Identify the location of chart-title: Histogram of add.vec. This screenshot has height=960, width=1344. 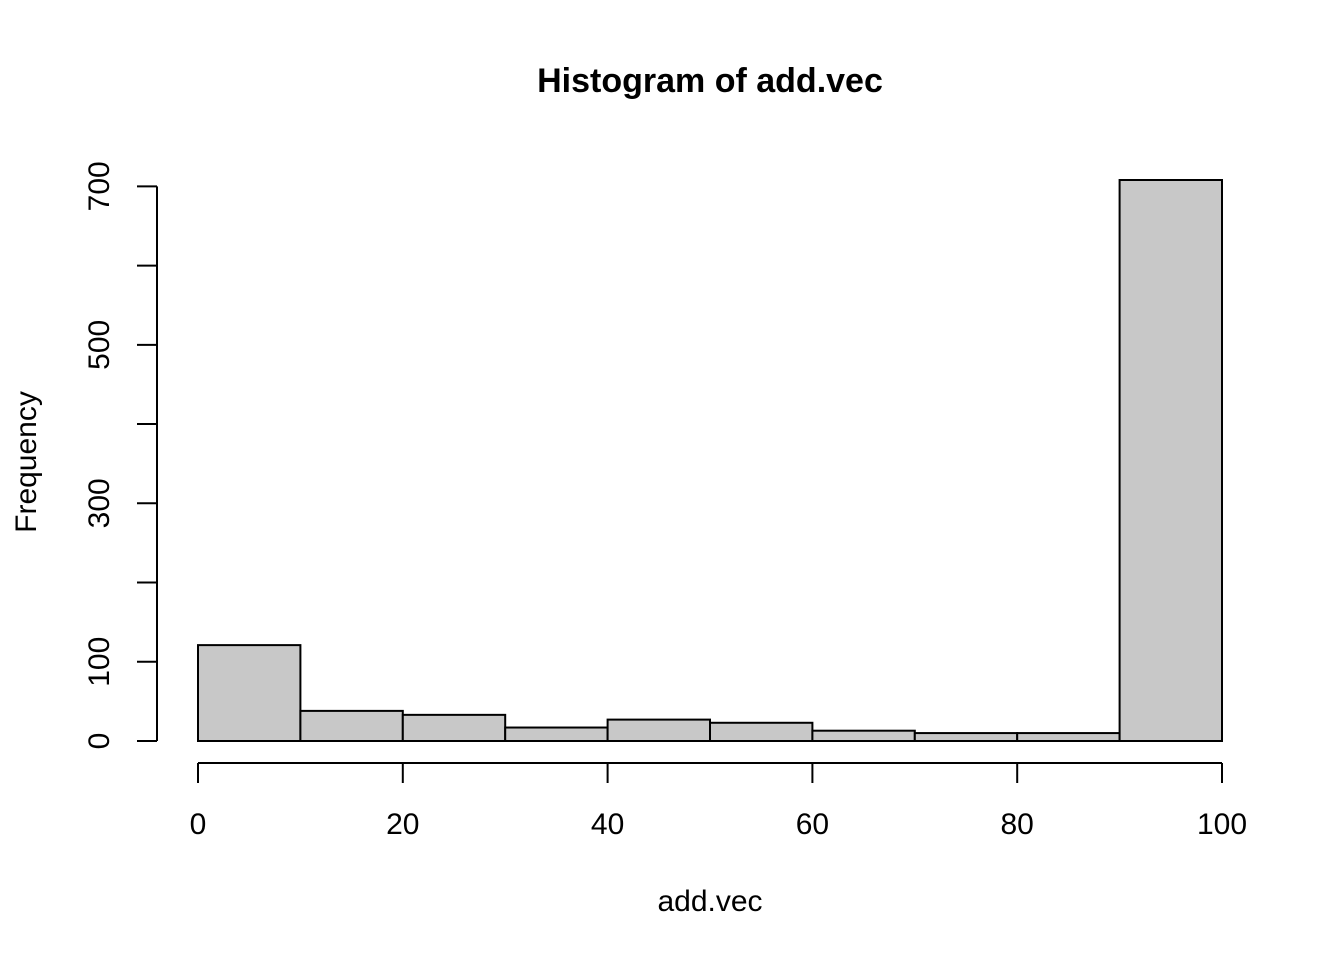
(710, 81).